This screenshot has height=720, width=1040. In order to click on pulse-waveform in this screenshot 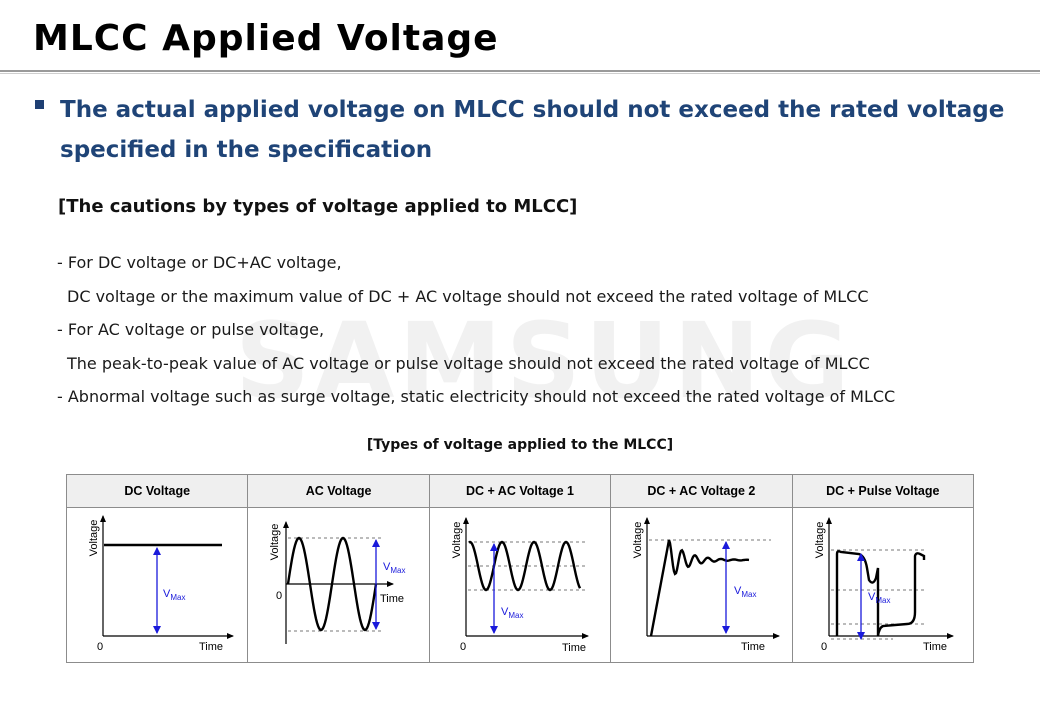, I will do `click(880, 593)`.